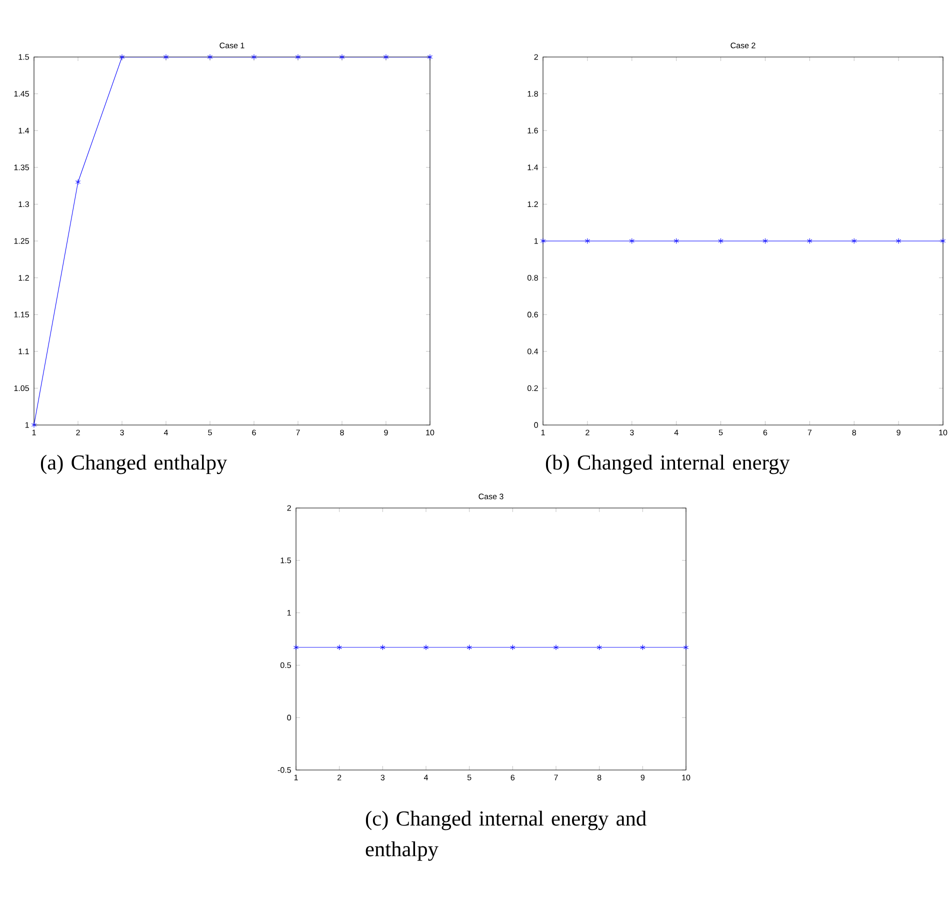 This screenshot has height=907, width=952. I want to click on y-tick-label: 1.3, so click(23, 204).